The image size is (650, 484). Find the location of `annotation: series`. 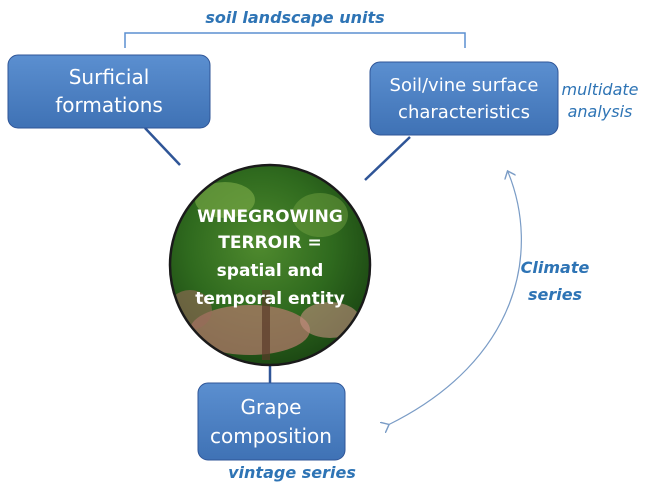

annotation: series is located at coordinates (555, 294).